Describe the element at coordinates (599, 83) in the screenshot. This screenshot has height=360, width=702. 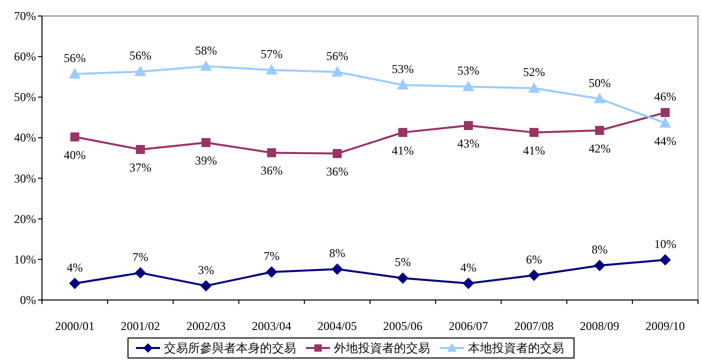
I see `data-label: 50%` at that location.